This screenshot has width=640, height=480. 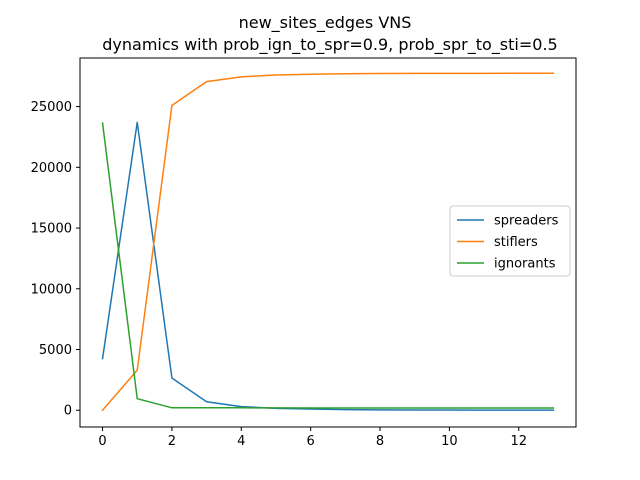 I want to click on x-tick-label: 6, so click(x=311, y=441).